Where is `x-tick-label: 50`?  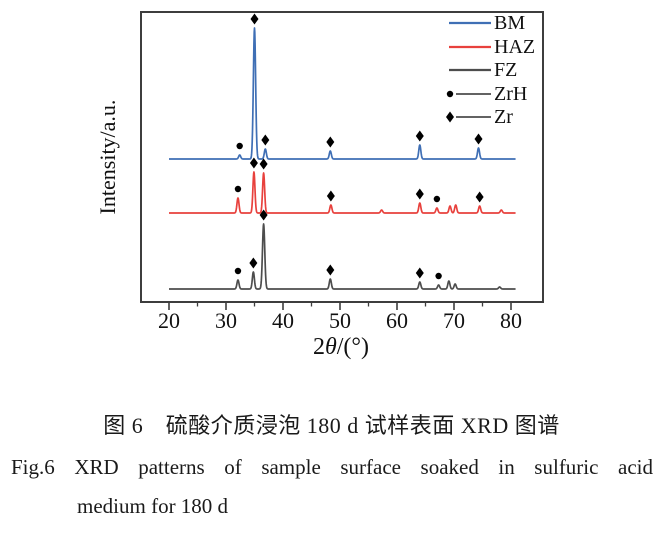 x-tick-label: 50 is located at coordinates (340, 320).